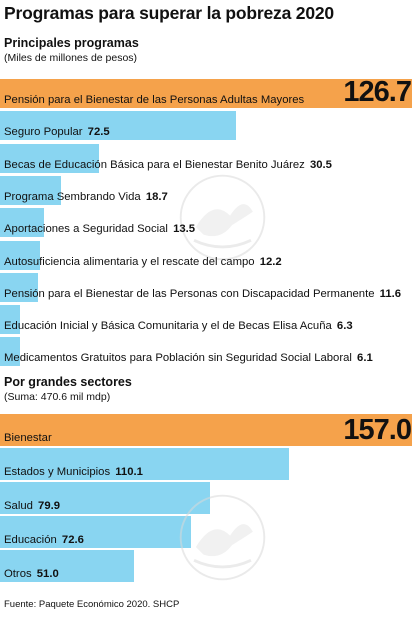 The width and height of the screenshot is (415, 620). I want to click on chart-title: Programas para superar la pobreza 2020, so click(169, 13).